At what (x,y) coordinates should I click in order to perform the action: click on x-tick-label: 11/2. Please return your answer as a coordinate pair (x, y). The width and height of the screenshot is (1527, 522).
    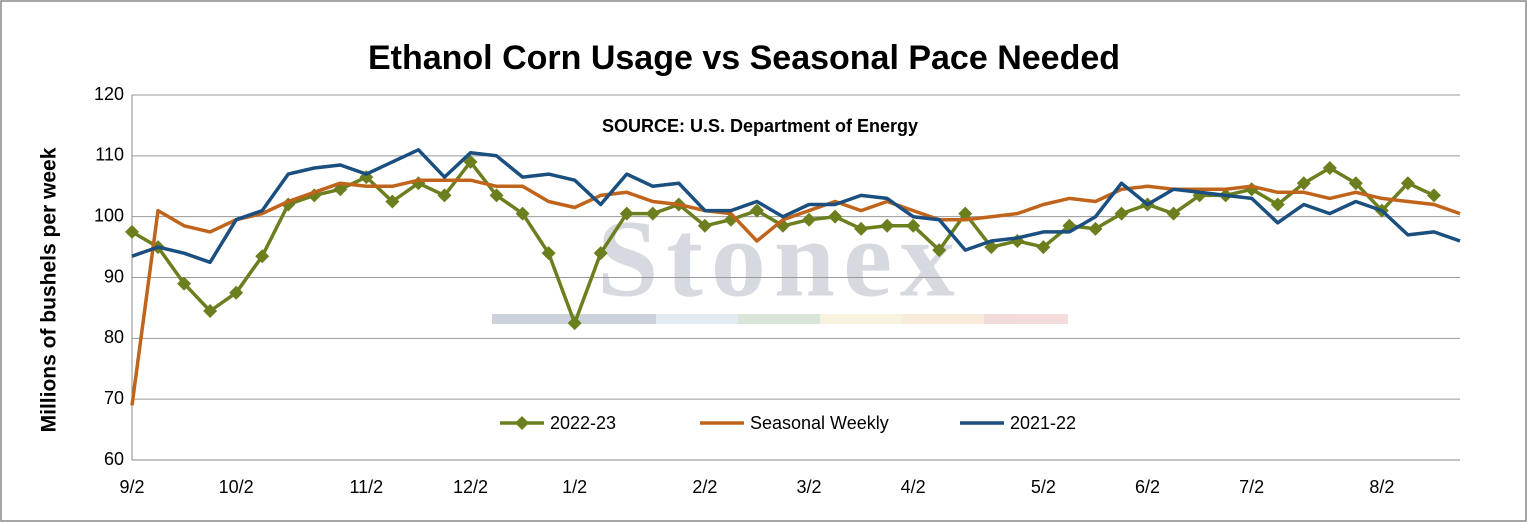
    Looking at the image, I should click on (367, 487).